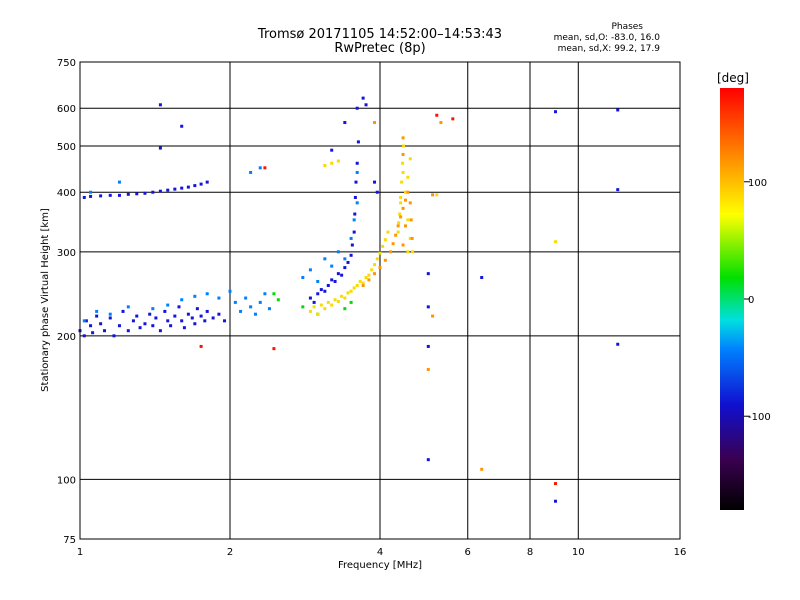  Describe the element at coordinates (751, 300) in the screenshot. I see `colorbar-tick-label: 0` at that location.